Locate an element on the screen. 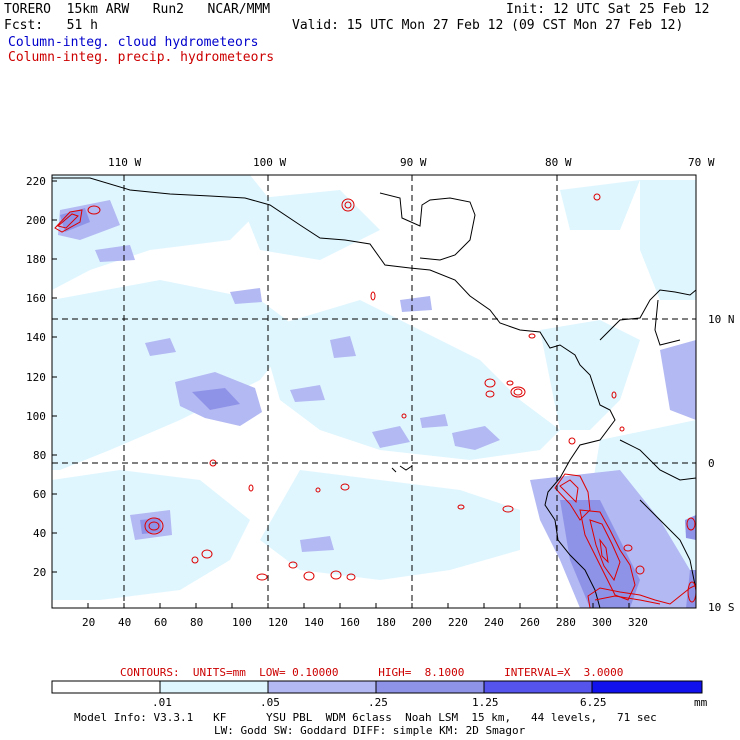 The height and width of the screenshot is (740, 740). x-tick-label: 240 is located at coordinates (494, 622).